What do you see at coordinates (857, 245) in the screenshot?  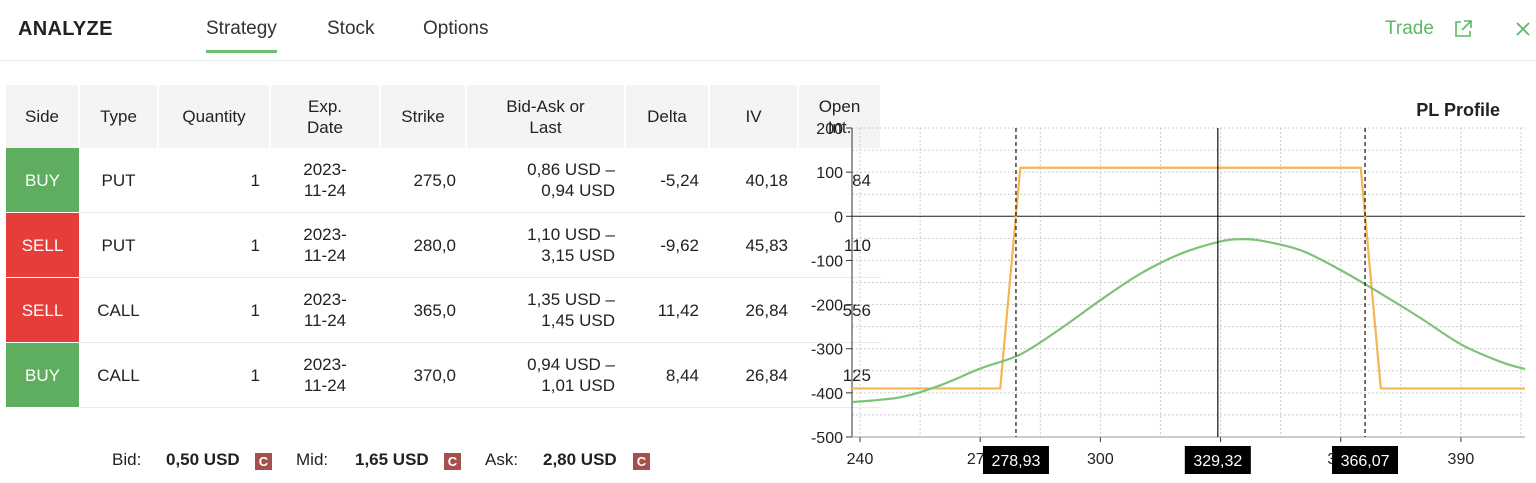 I see `cell-text: 110` at bounding box center [857, 245].